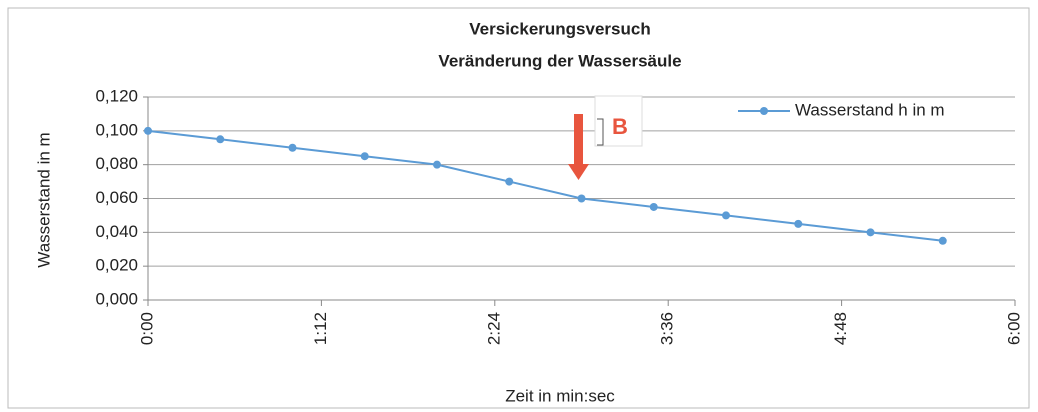  What do you see at coordinates (146, 328) in the screenshot?
I see `x-tick-label: 0:00` at bounding box center [146, 328].